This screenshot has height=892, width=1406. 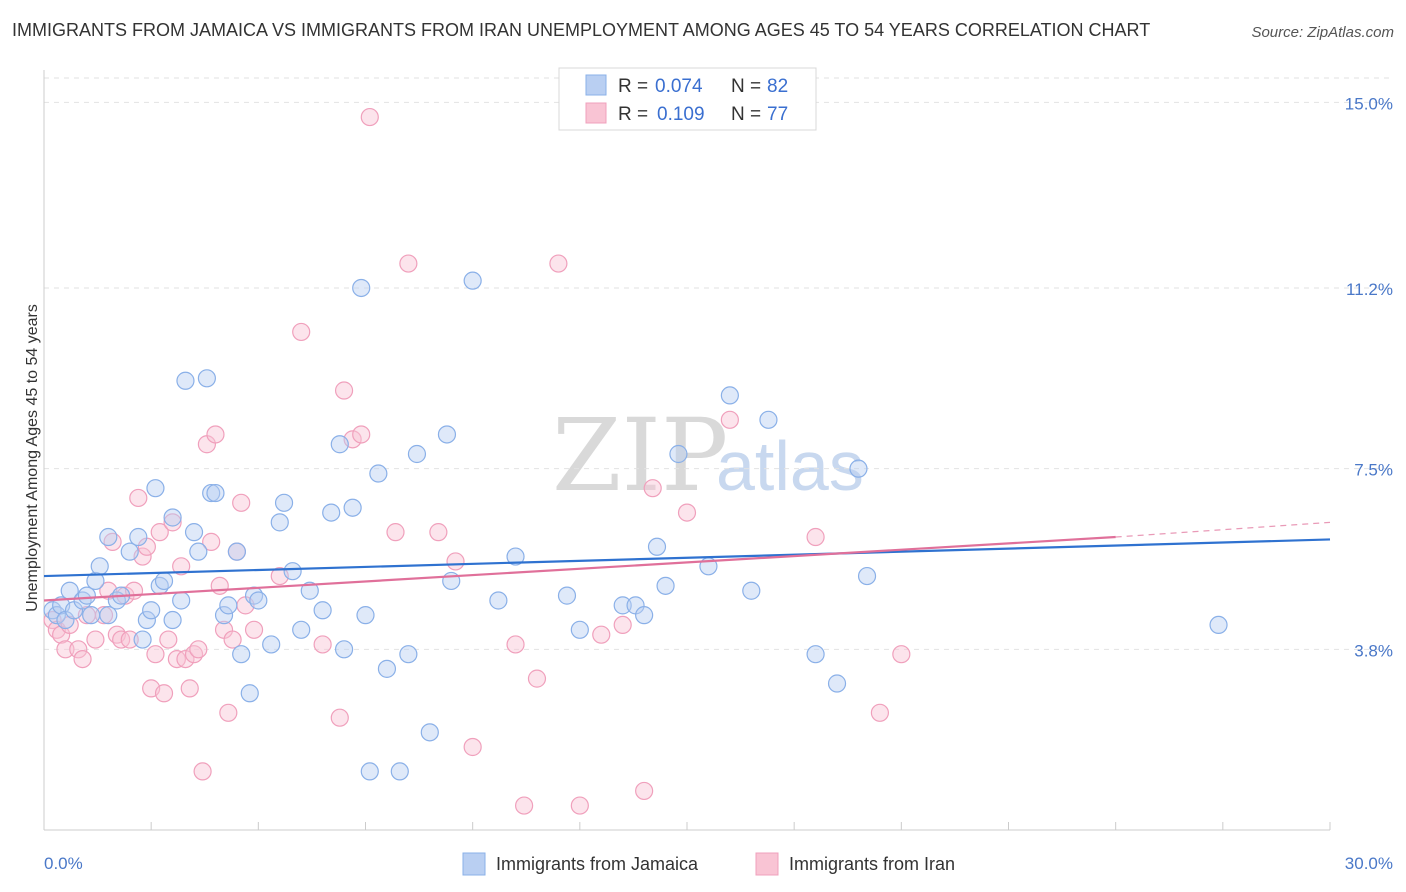 I want to click on legend: R = 0.074 N = 82 R = 0.109 N = 77, so click(x=687, y=99).